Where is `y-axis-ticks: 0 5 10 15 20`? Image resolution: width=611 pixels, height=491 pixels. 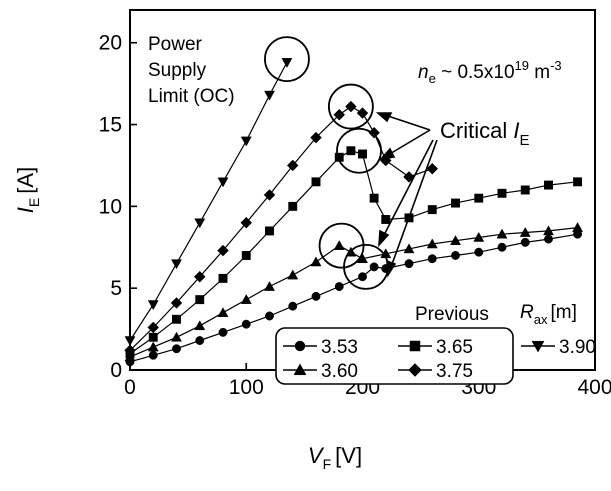 y-axis-ticks: 0 5 10 15 20 is located at coordinates (118, 207).